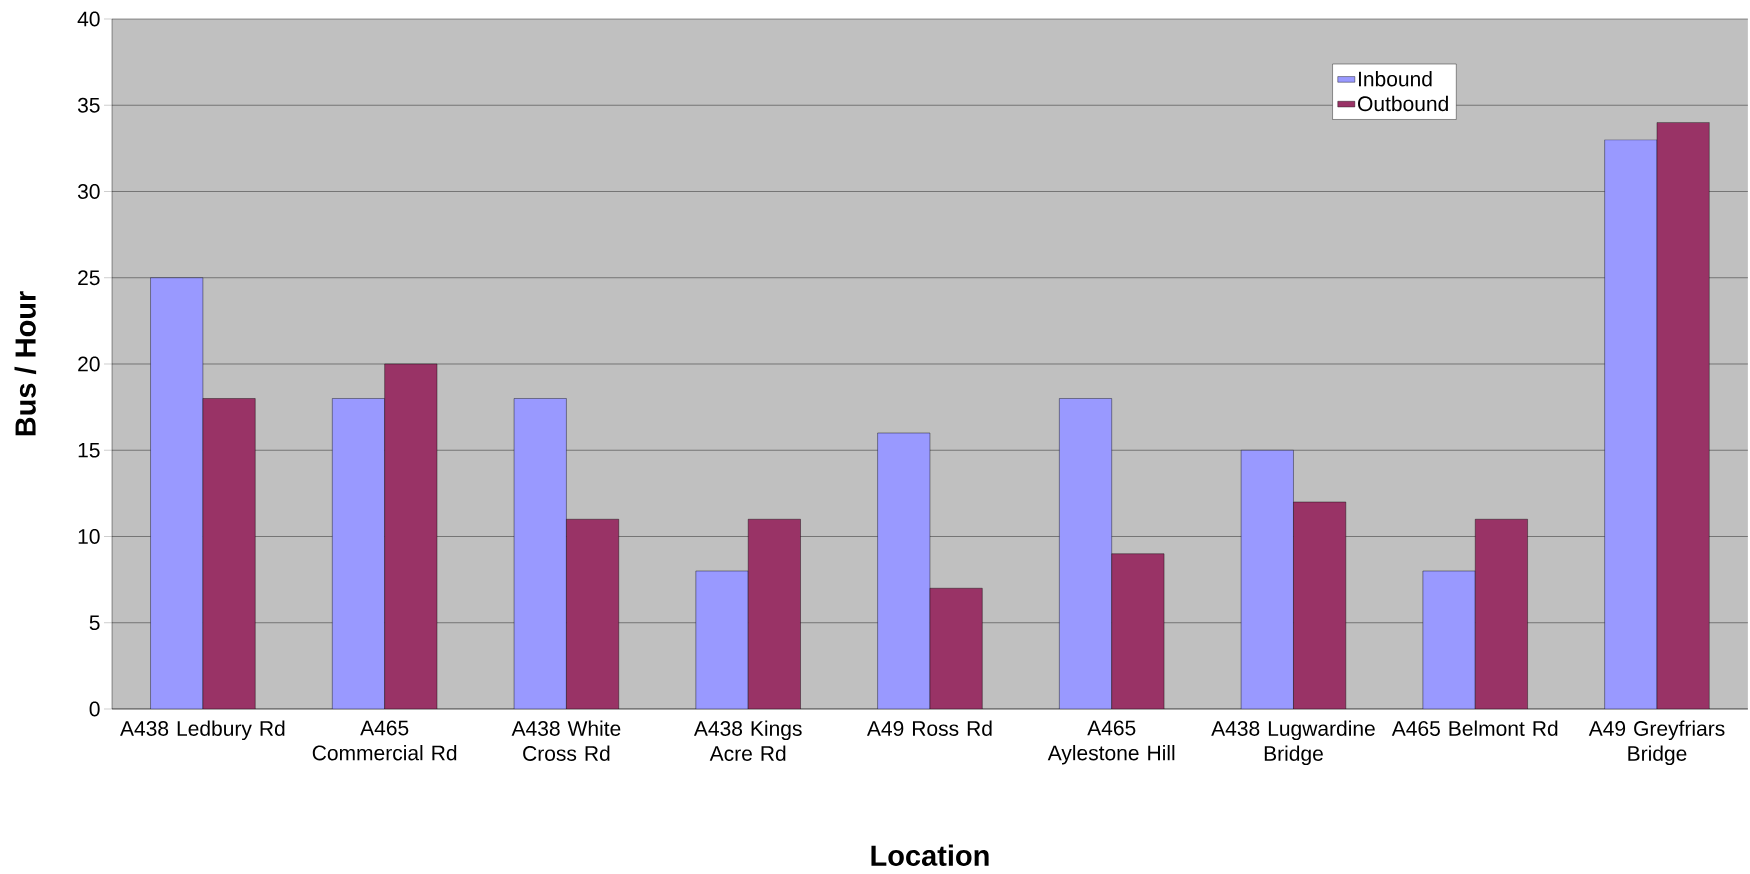  What do you see at coordinates (1395, 79) in the screenshot?
I see `legend-label: Inbound` at bounding box center [1395, 79].